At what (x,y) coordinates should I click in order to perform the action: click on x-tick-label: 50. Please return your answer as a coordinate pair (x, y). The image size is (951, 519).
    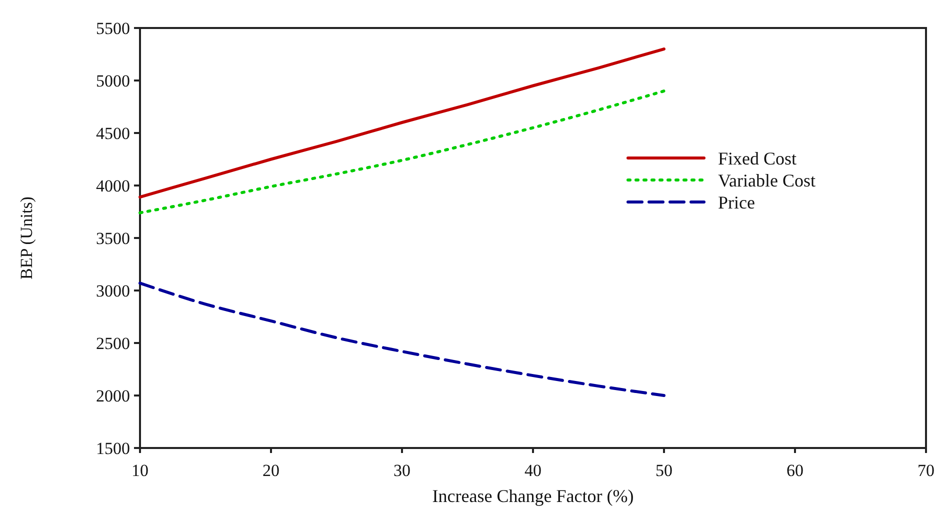
    Looking at the image, I should click on (664, 470).